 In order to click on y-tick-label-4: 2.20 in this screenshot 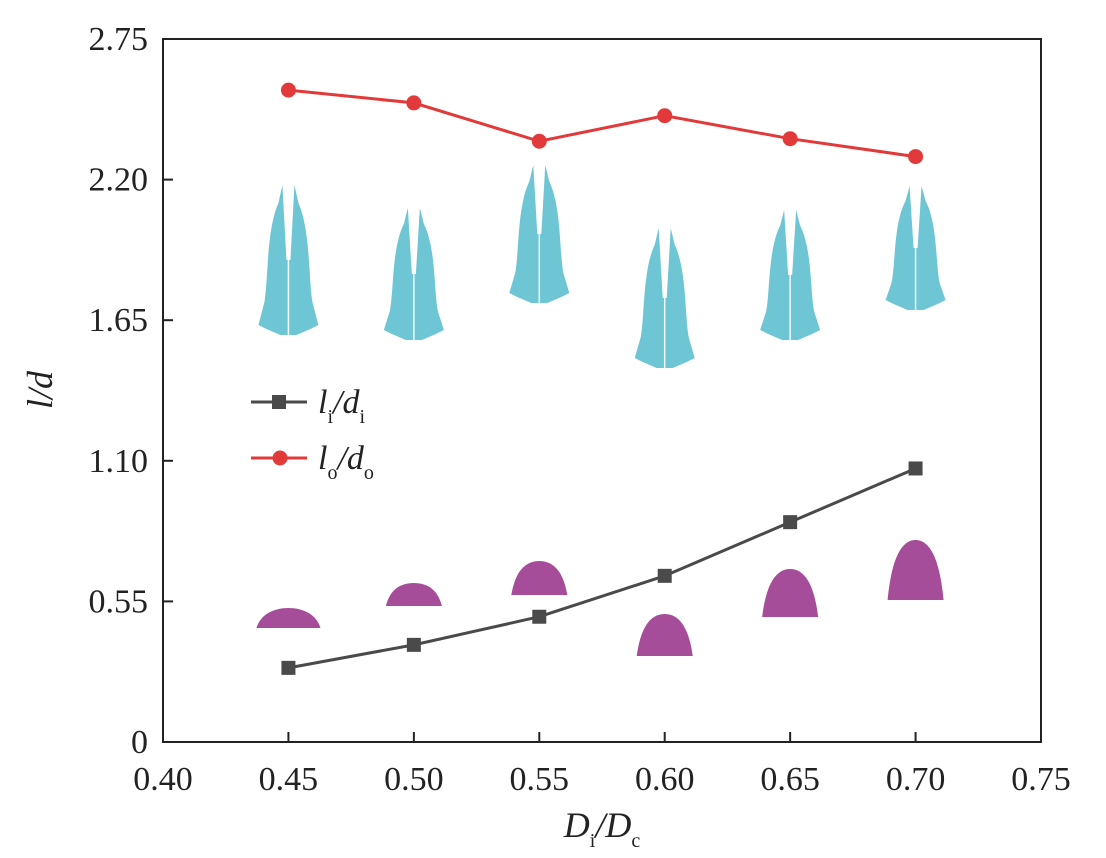, I will do `click(119, 180)`.